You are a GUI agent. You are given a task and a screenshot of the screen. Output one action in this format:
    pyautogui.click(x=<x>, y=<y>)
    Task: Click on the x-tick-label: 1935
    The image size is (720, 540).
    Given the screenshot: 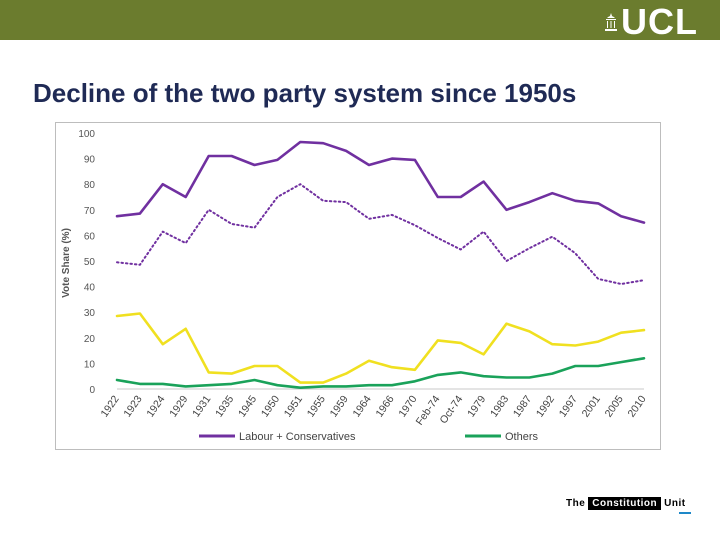 What is the action you would take?
    pyautogui.click(x=224, y=406)
    